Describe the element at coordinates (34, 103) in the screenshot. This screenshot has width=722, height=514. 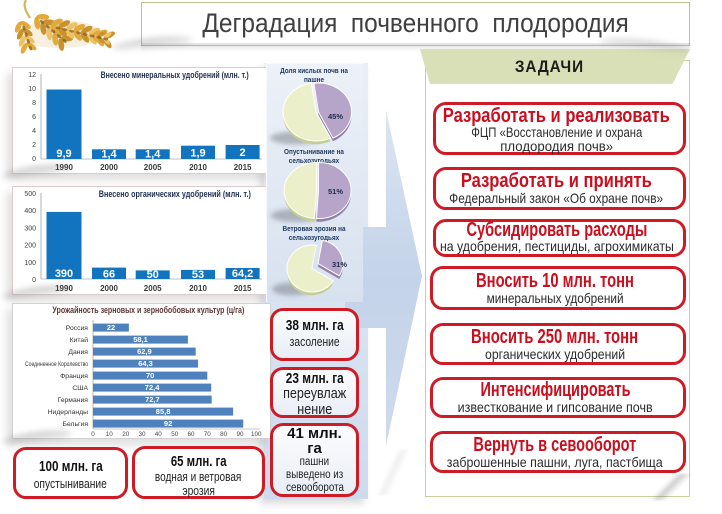
I see `svg-text: 8` at that location.